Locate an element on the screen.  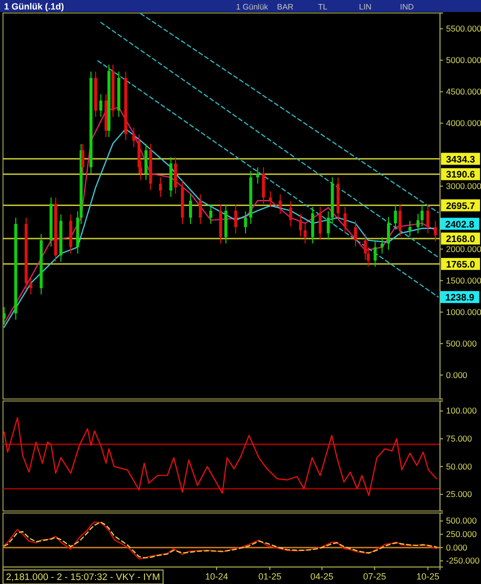
text: 2,181.000 - 2 - 15:07:32 - VKY - IYM is located at coordinates (83, 577).